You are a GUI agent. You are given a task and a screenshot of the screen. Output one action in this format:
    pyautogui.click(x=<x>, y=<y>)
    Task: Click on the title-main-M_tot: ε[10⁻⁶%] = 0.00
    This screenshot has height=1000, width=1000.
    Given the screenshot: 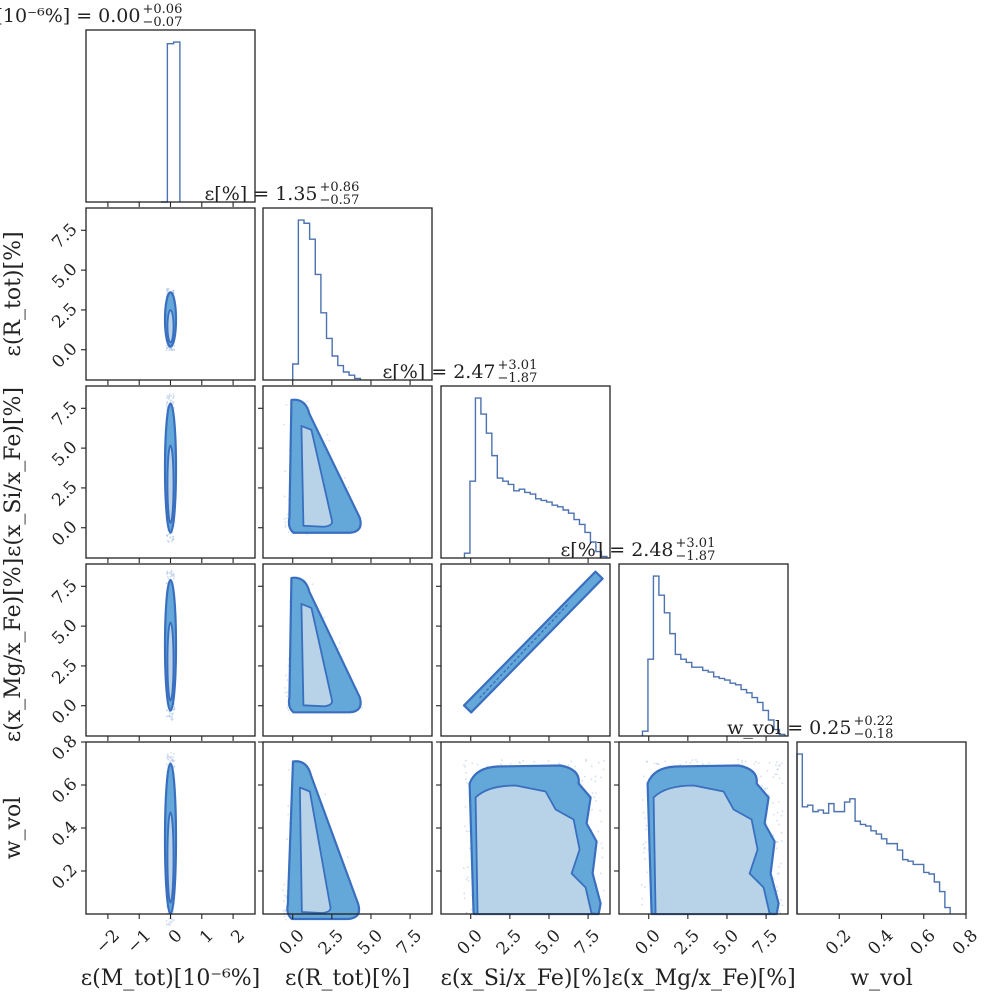 What is the action you would take?
    pyautogui.click(x=70, y=16)
    